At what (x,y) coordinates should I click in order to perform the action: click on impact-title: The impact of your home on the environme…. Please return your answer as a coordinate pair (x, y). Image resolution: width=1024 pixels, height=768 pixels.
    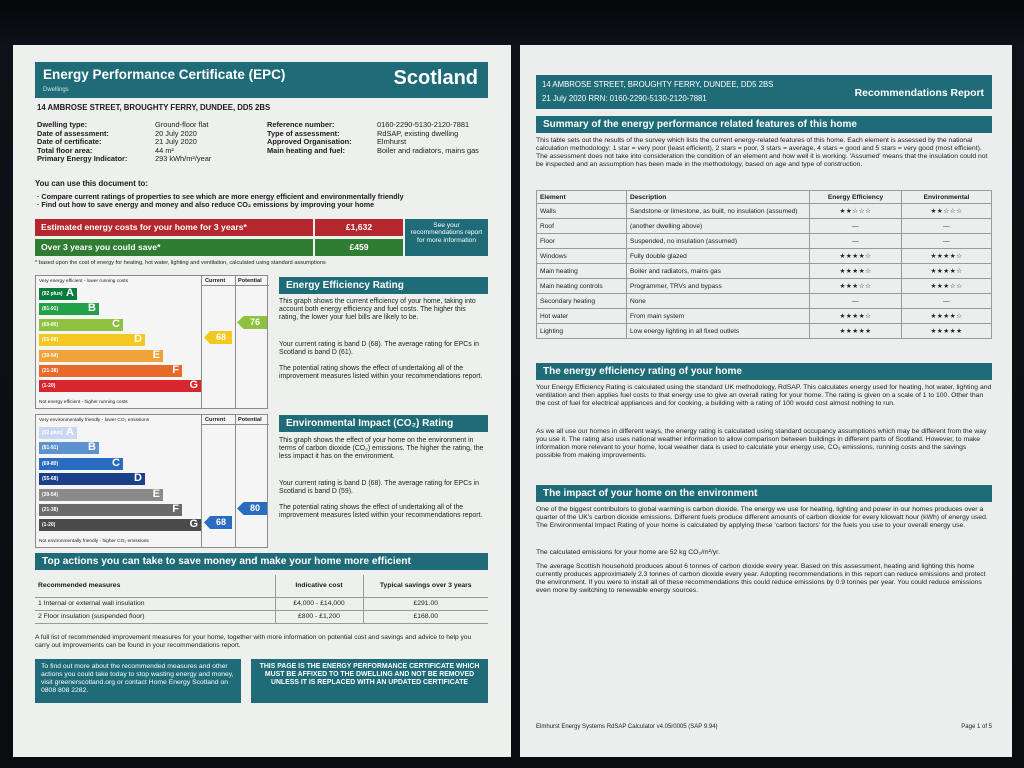
    Looking at the image, I should click on (764, 493).